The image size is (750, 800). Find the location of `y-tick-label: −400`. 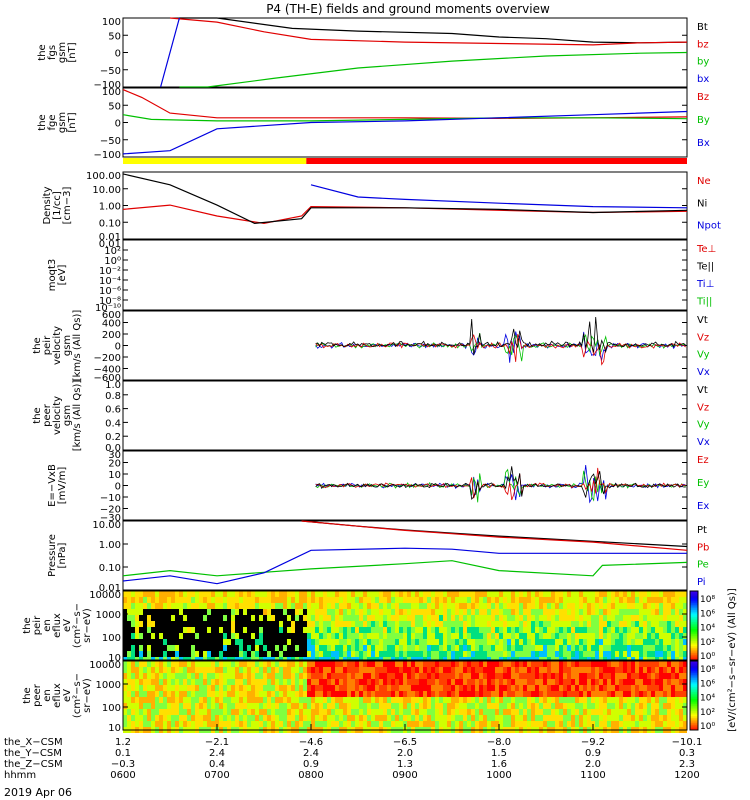

y-tick-label: −400 is located at coordinates (107, 370).